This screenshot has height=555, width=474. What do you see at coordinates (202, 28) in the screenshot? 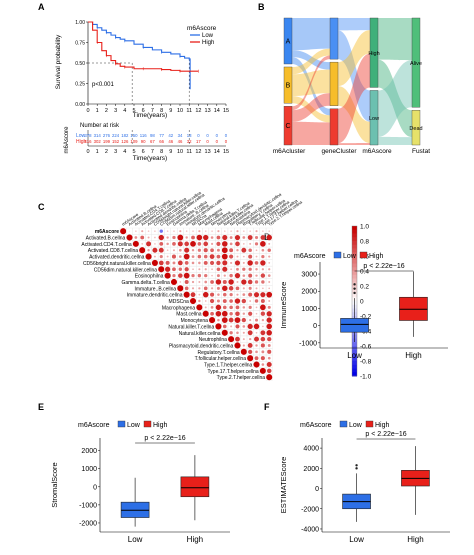
I see `km-legend-title: m6Ascore` at bounding box center [202, 28].